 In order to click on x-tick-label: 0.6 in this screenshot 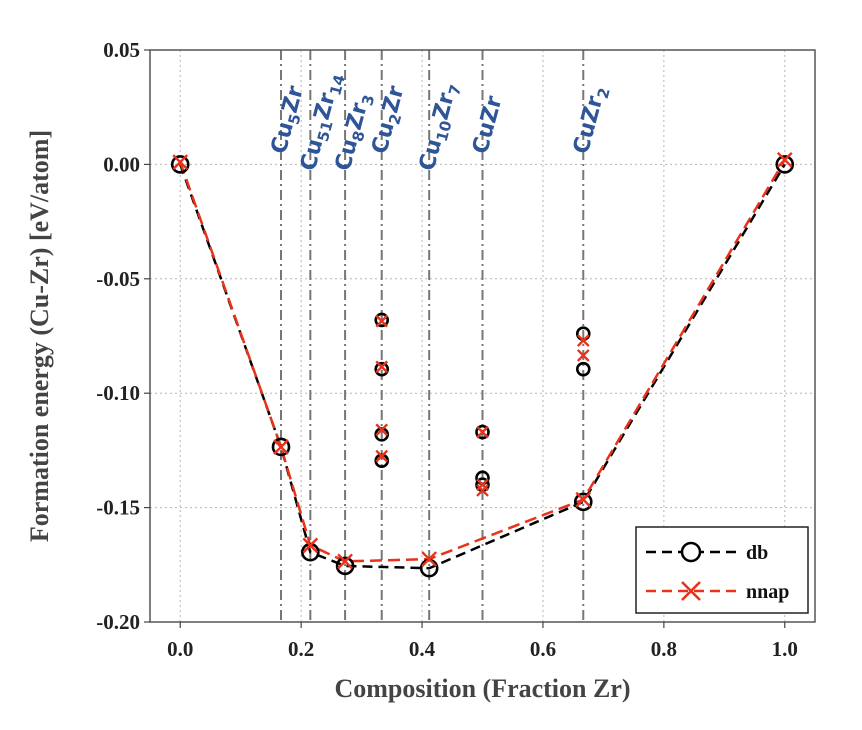, I will do `click(543, 649)`.